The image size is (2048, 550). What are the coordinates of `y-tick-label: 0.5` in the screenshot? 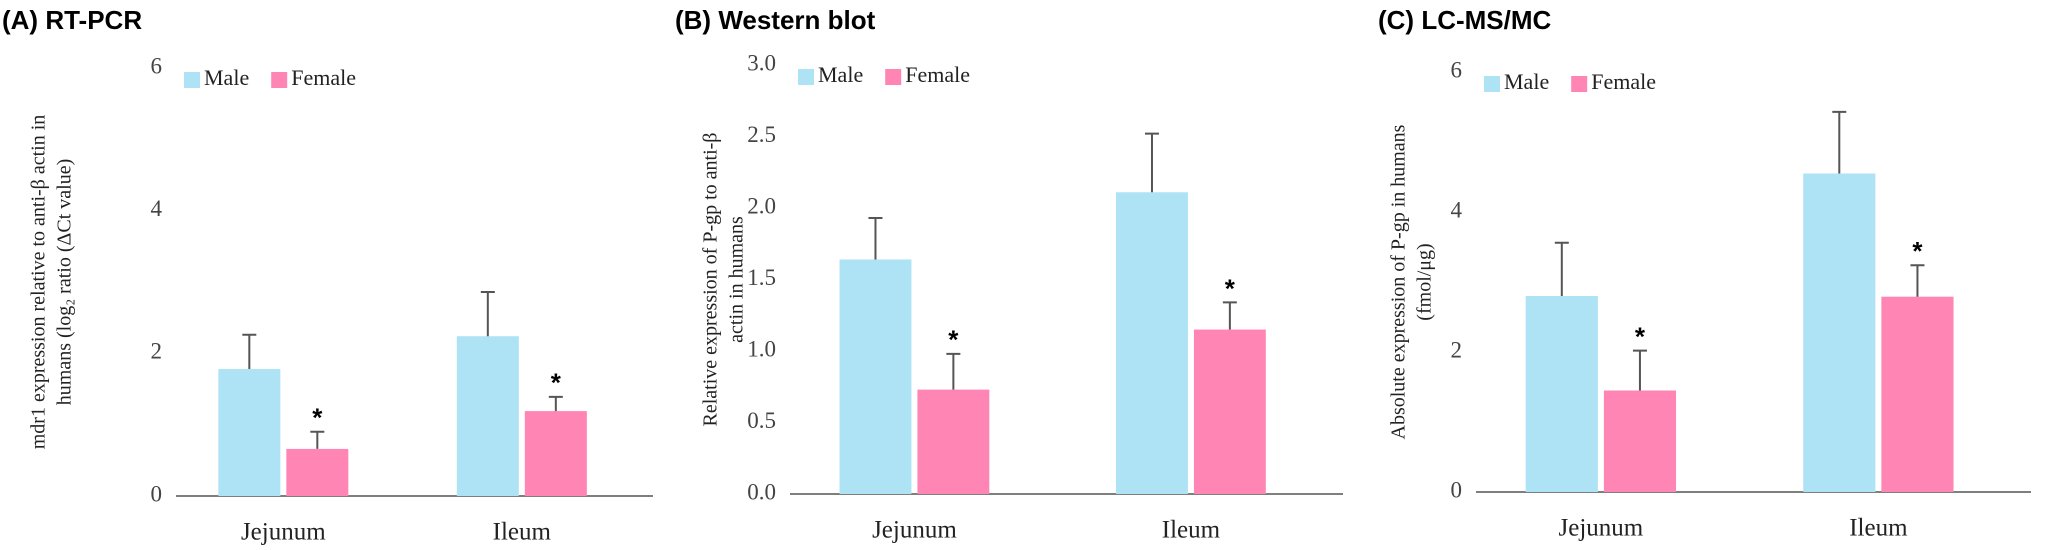 It's located at (761, 420).